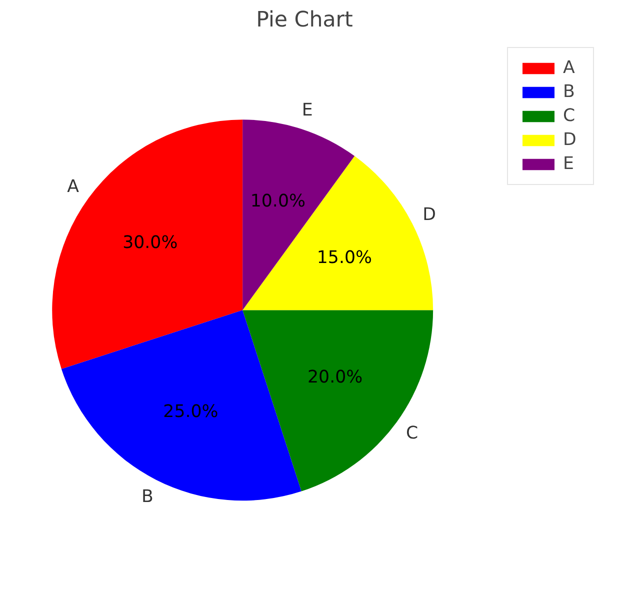 The width and height of the screenshot is (618, 596). What do you see at coordinates (569, 92) in the screenshot?
I see `legend-label: B` at bounding box center [569, 92].